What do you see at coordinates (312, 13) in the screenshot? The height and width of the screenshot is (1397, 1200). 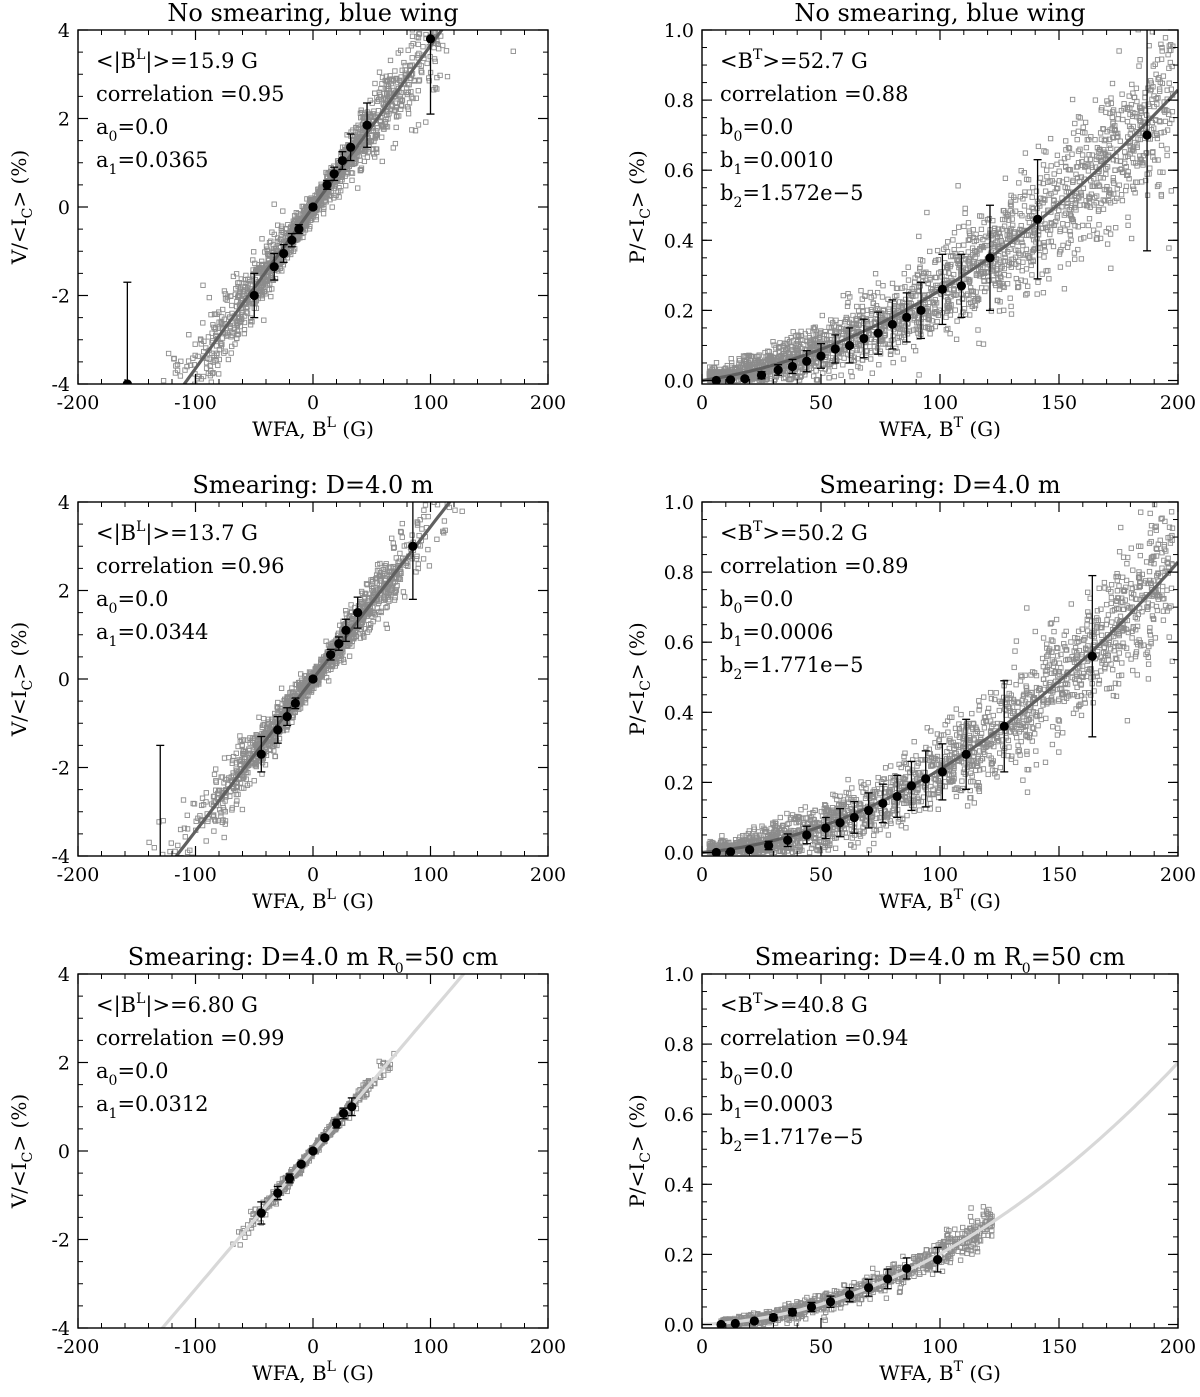 I see `chart-title: No smearing, blue wing` at bounding box center [312, 13].